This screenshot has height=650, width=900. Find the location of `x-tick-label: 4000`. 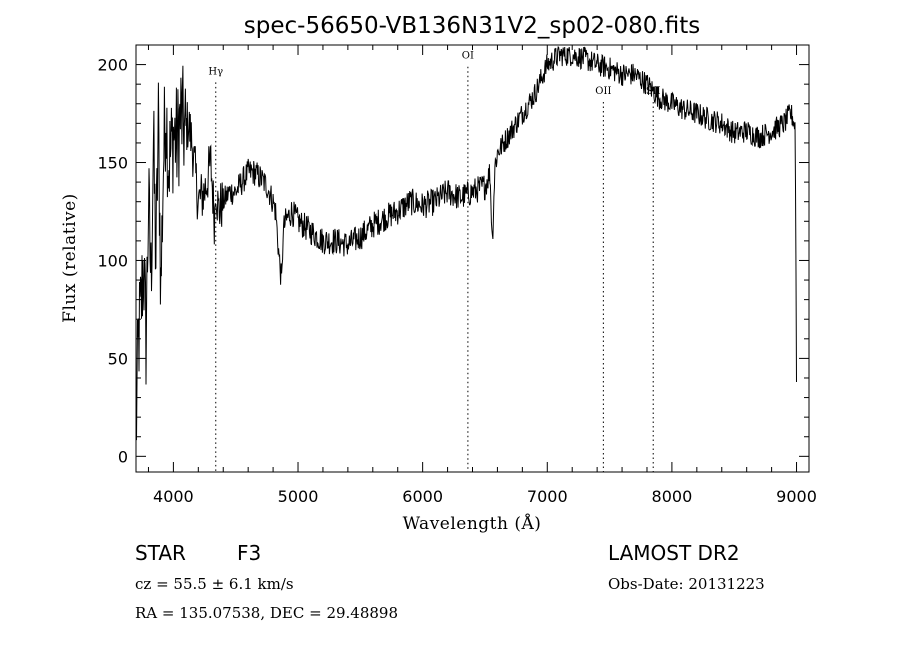

x-tick-label: 4000 is located at coordinates (173, 496).